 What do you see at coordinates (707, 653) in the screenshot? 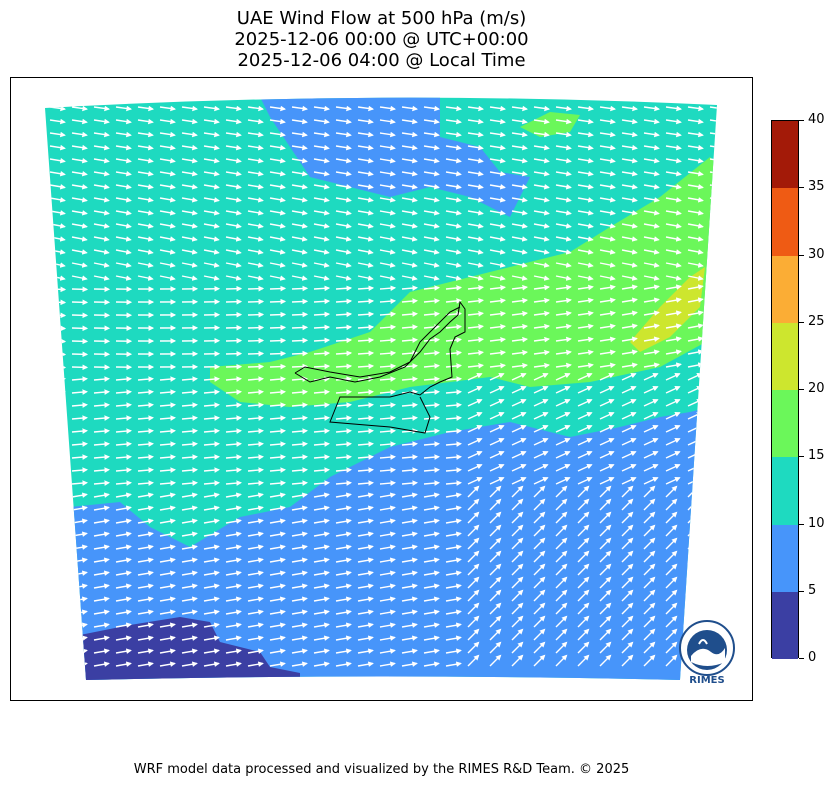
I see `rimes-logo: RIMES` at bounding box center [707, 653].